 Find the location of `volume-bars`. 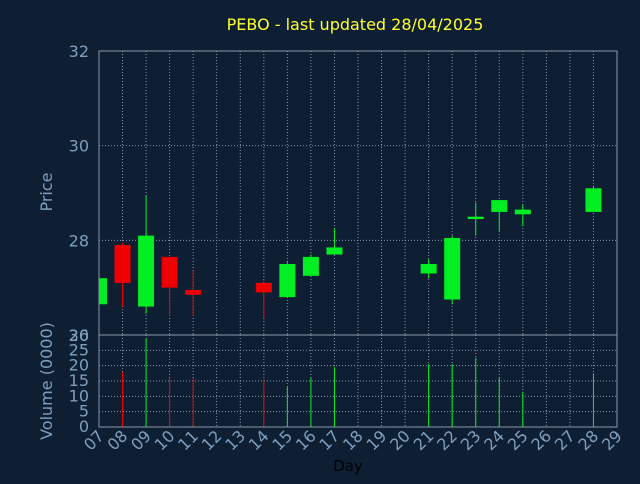

volume-bars is located at coordinates (358, 382).